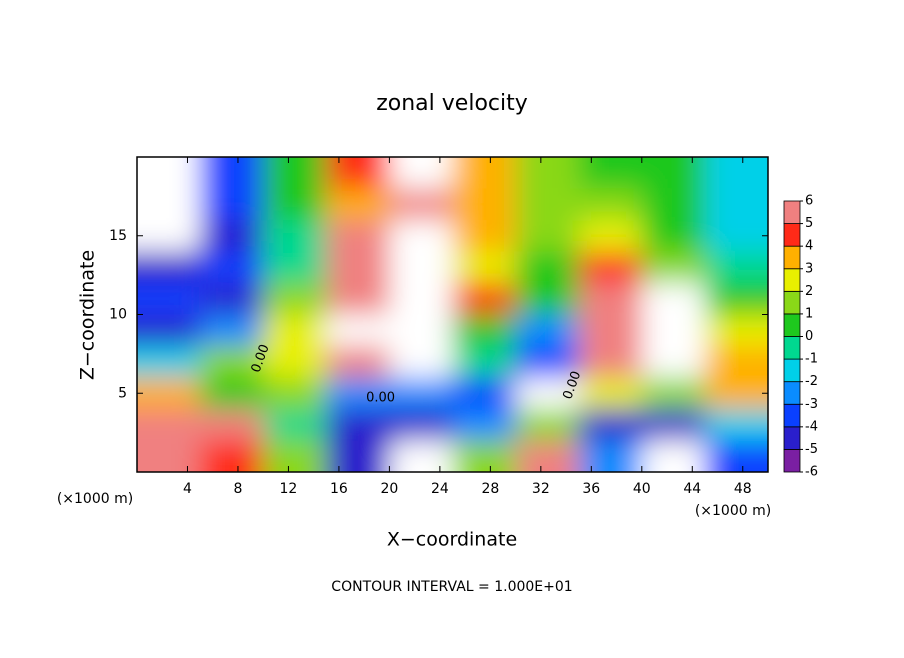  Describe the element at coordinates (451, 587) in the screenshot. I see `footnote: CONTOUR INTERVAL = 1.000E+01` at that location.